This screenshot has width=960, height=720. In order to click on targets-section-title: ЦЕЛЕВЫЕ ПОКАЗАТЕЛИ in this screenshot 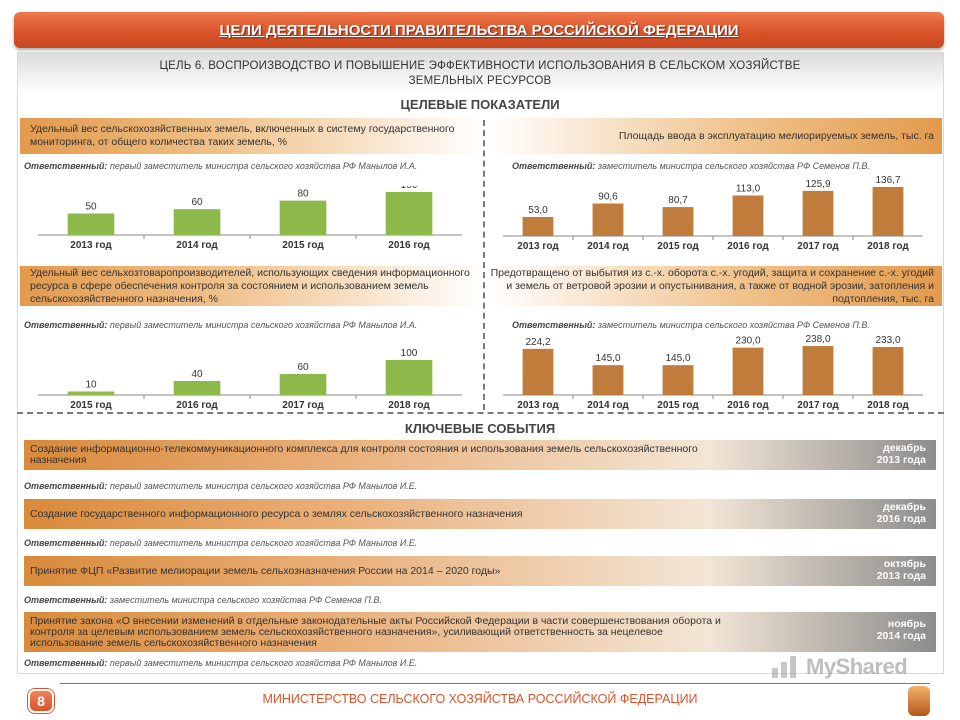, I will do `click(480, 104)`.